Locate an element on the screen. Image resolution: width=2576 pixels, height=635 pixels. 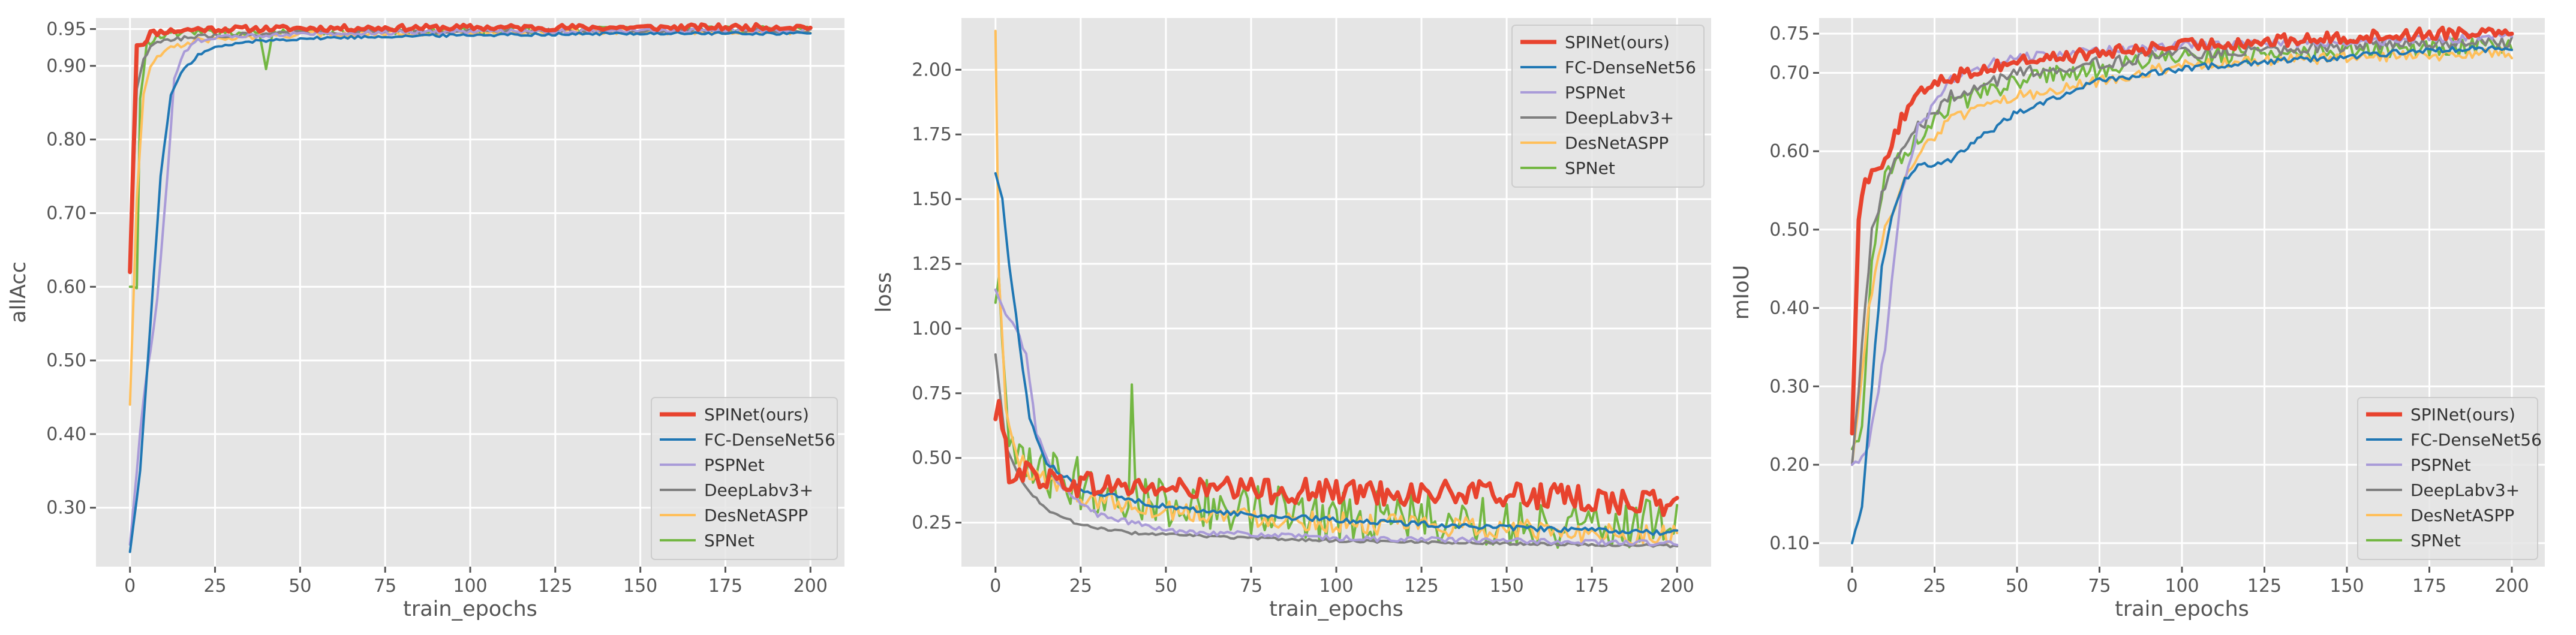
y-tick-label: 1.00 is located at coordinates (932, 328).